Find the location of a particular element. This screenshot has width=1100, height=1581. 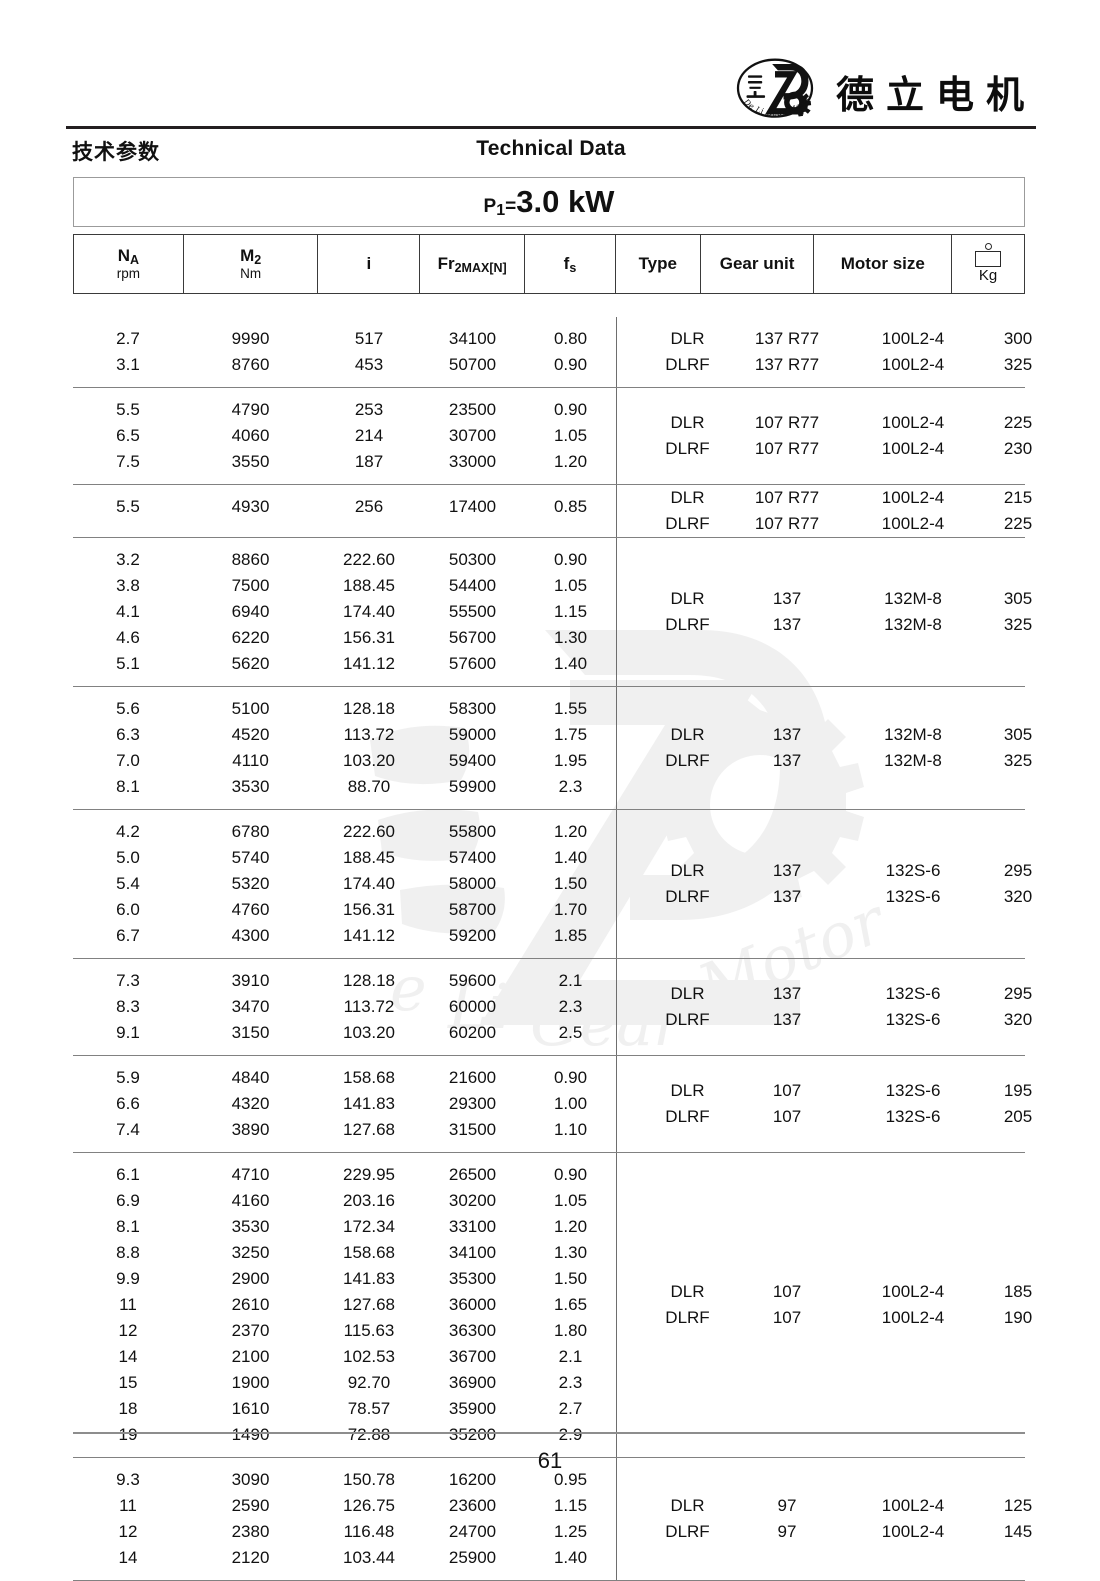

table-row: 6.5 4060 214 30700 1.05 is located at coordinates (344, 436).